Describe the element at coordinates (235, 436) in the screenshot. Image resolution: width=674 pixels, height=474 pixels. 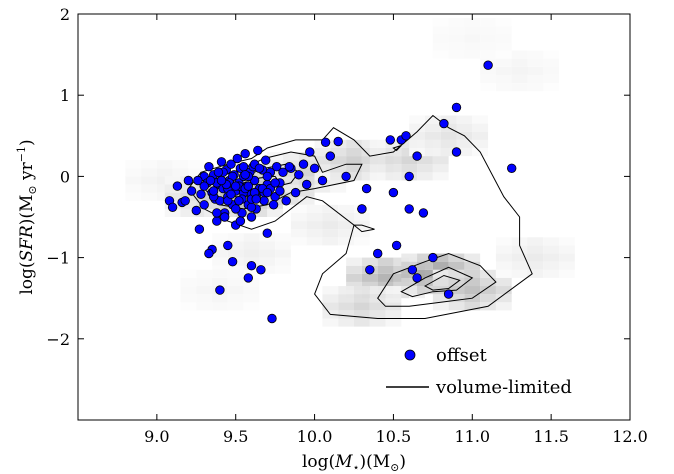
I see `x-tick-label: 9.5` at that location.